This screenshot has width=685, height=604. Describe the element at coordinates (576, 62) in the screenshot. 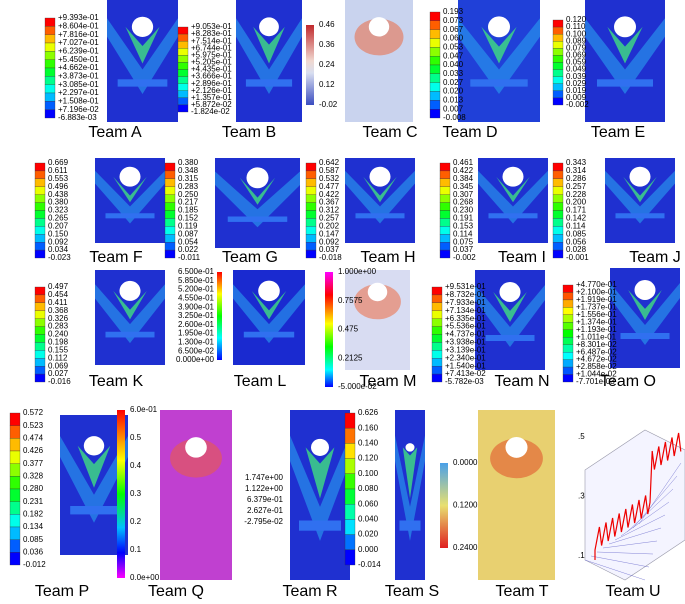

I see `legend-label: 0.059` at that location.